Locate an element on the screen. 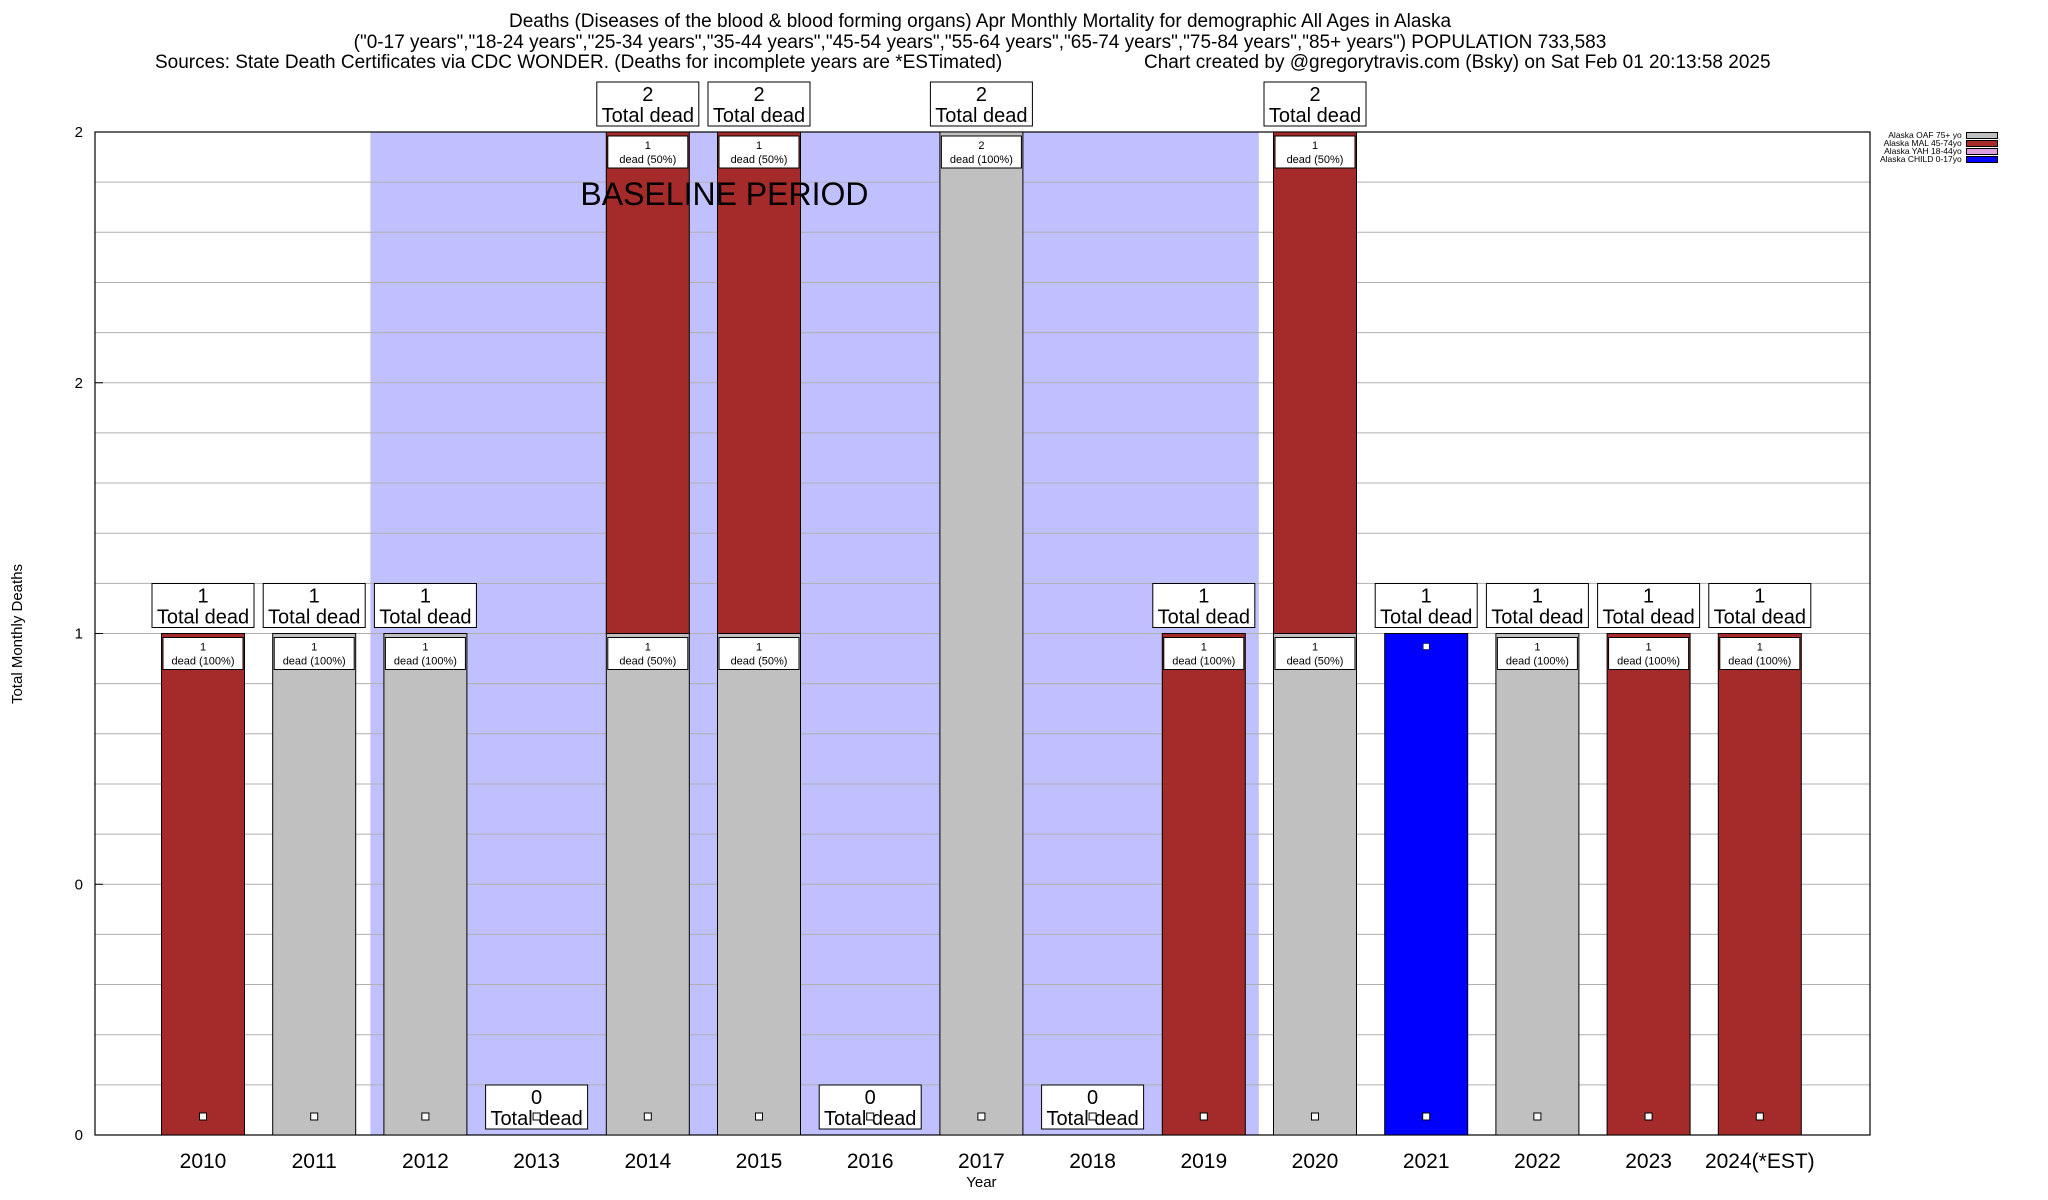  x-tick-label: 2015 is located at coordinates (759, 1161).